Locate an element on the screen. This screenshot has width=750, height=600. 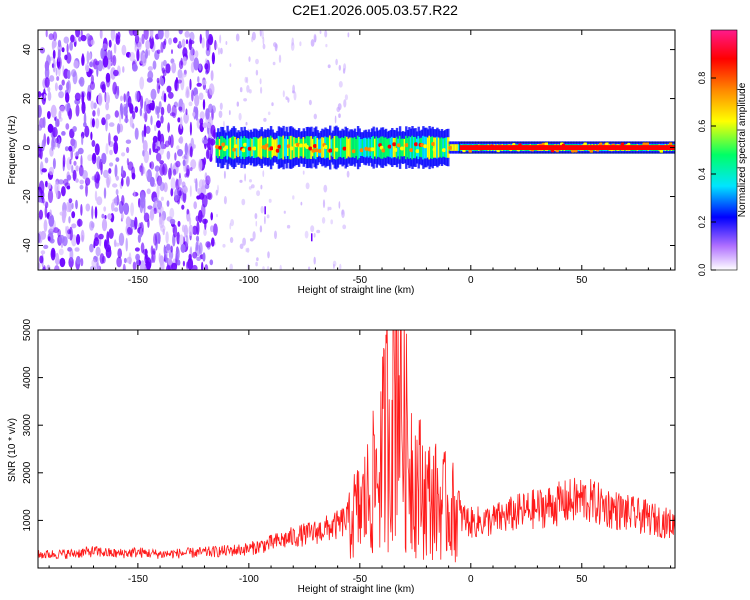
x-tick-label: 0 is located at coordinates (471, 579).